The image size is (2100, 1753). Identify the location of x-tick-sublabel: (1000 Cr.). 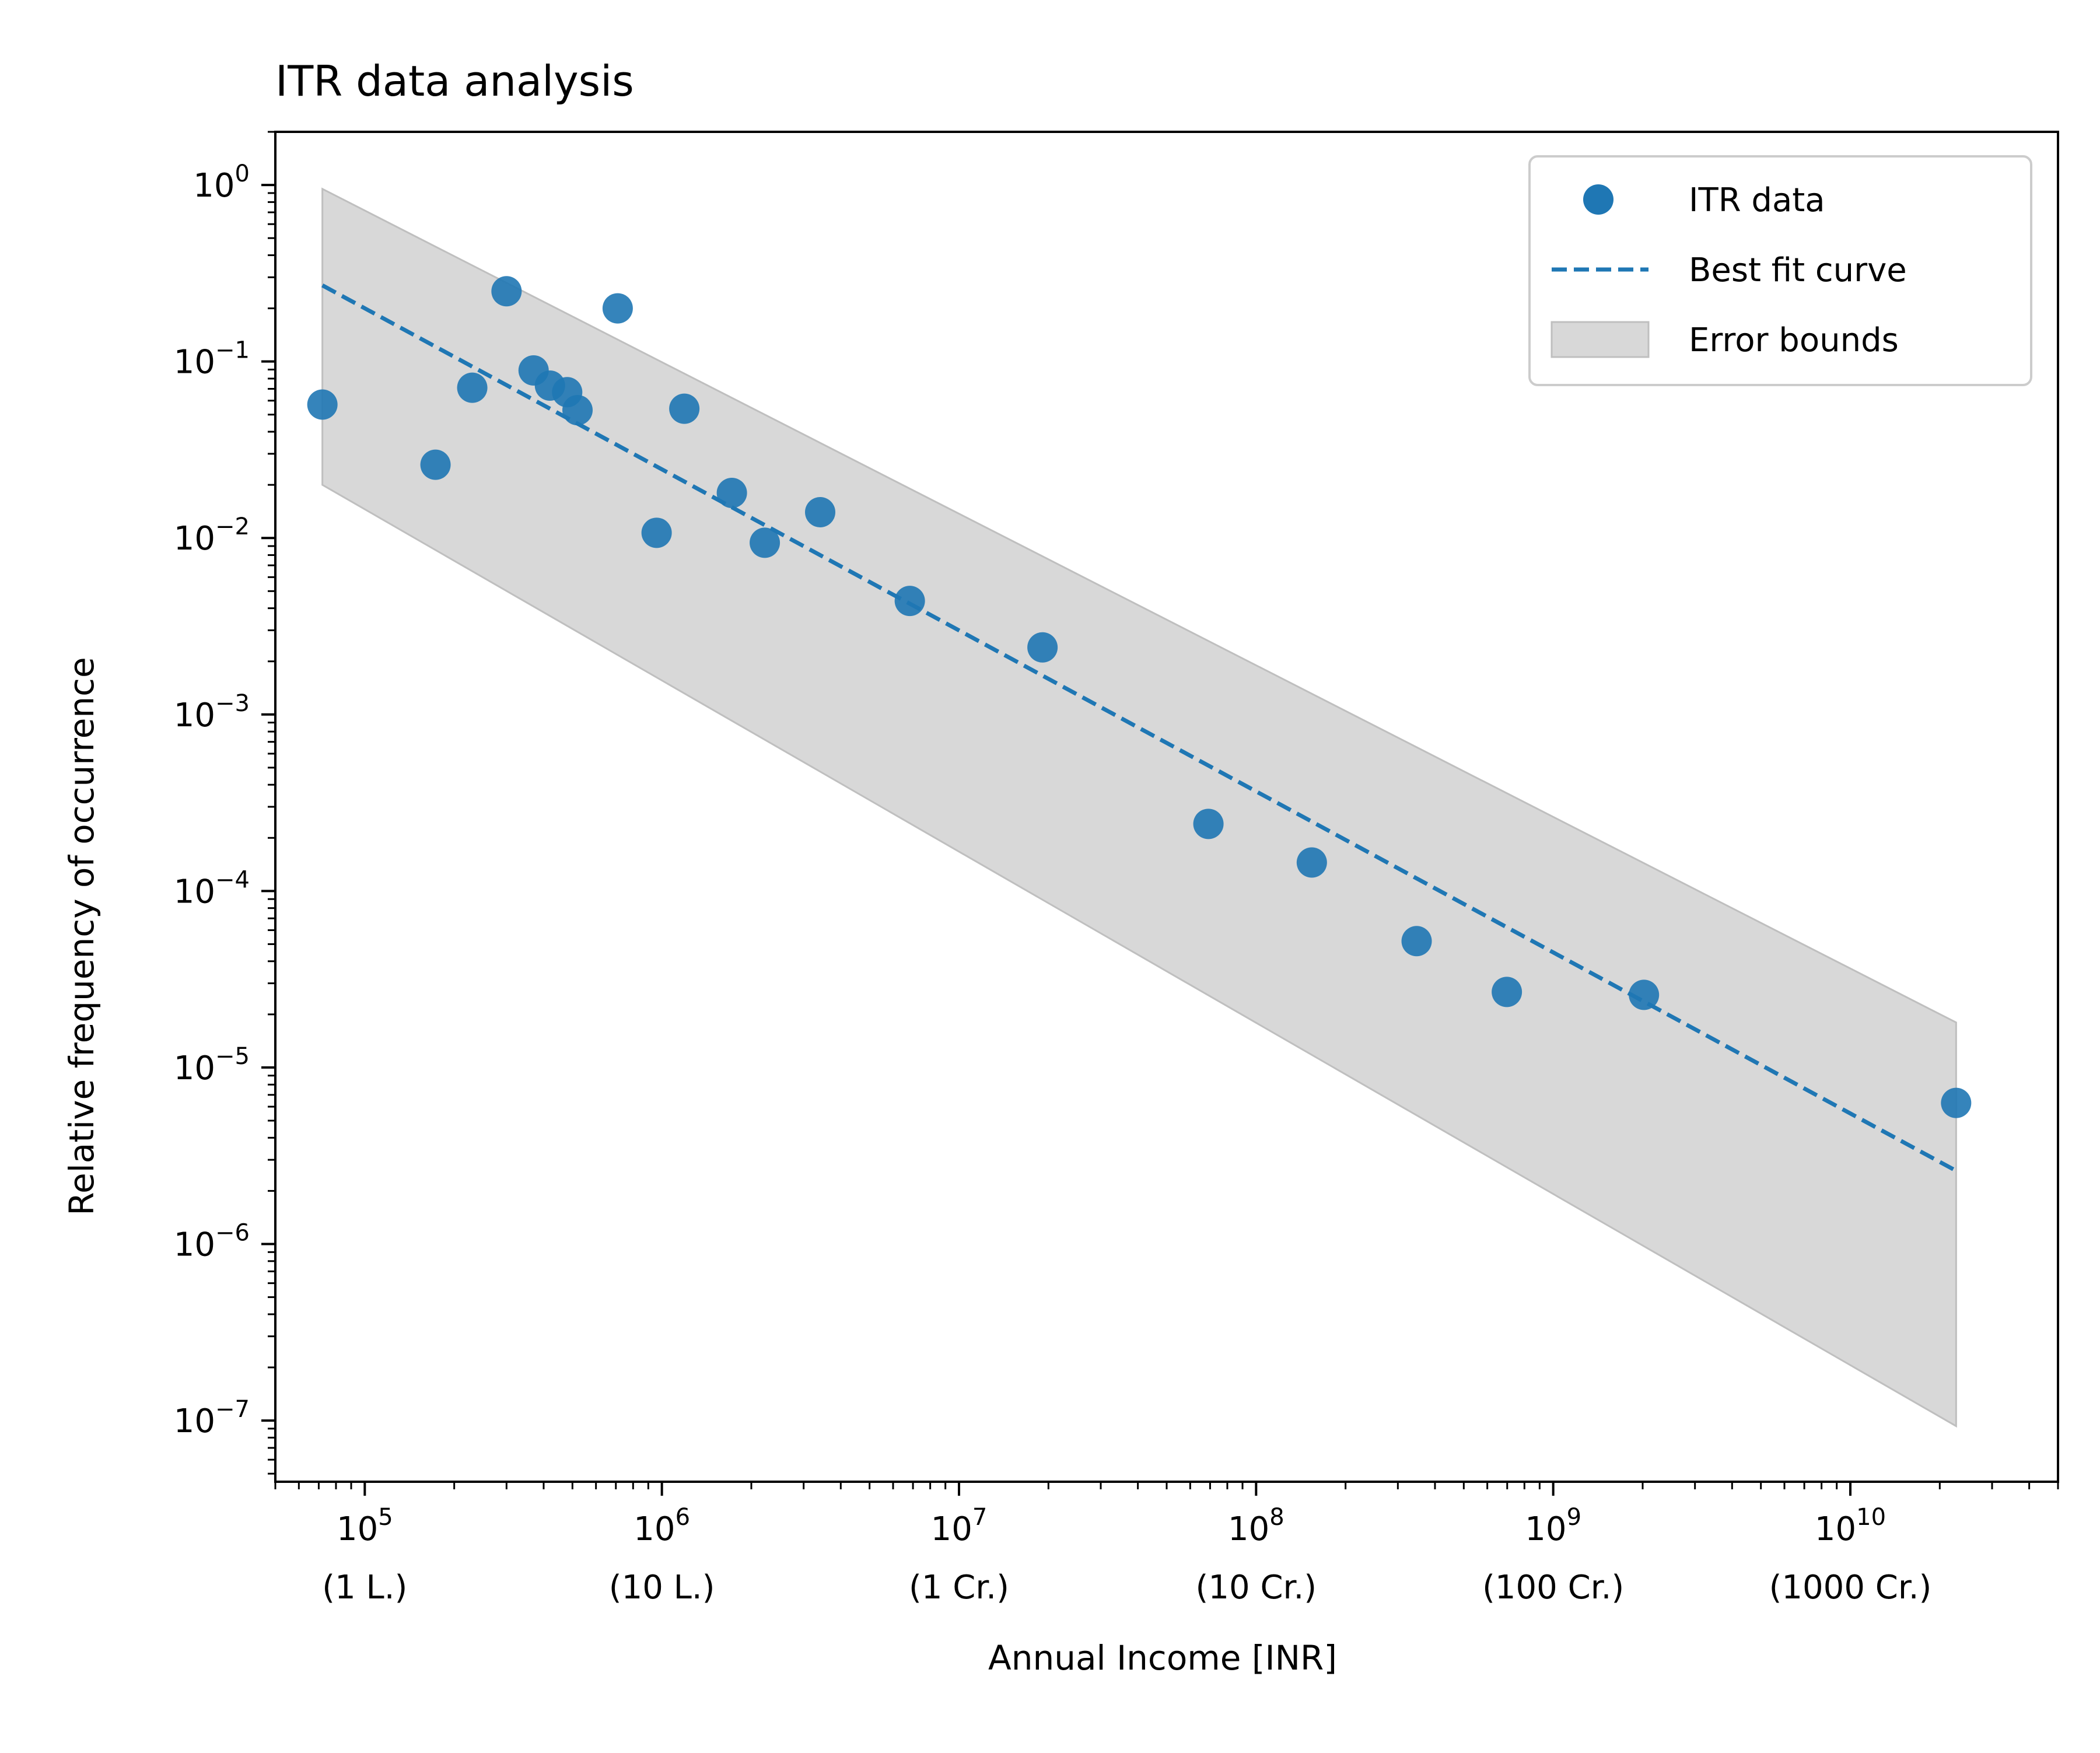
(1850, 1588).